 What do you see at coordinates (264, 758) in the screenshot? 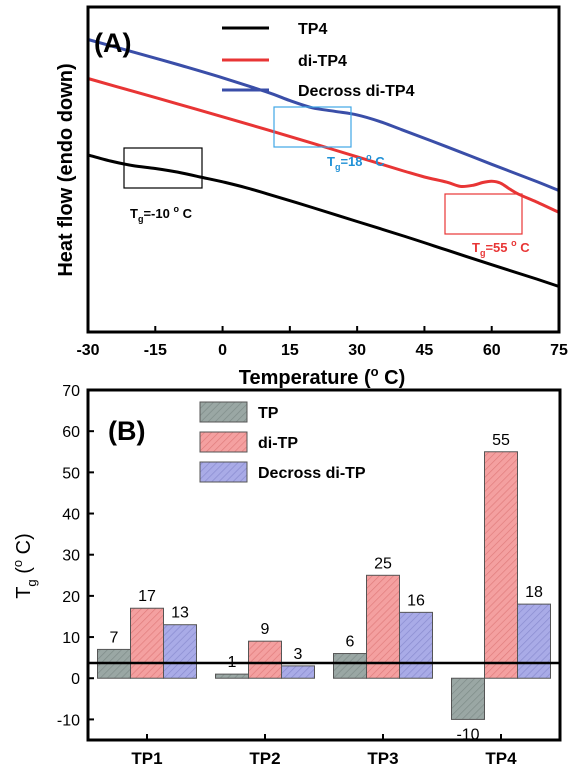
I see `x-category-label: TP2` at bounding box center [264, 758].